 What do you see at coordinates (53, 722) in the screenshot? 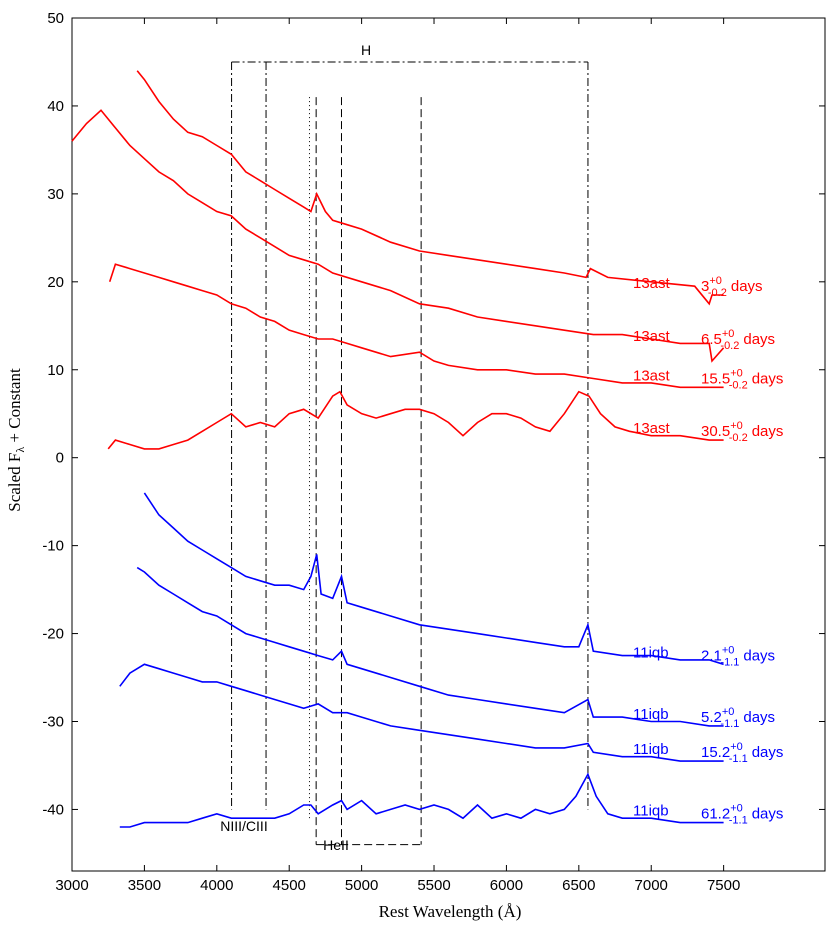
I see `y-tick-label: -30` at bounding box center [53, 722].